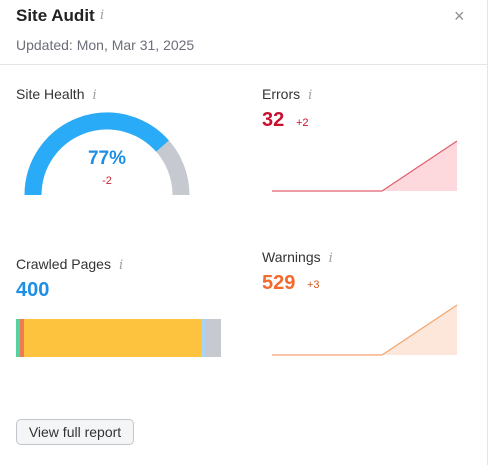  Describe the element at coordinates (291, 257) in the screenshot. I see `warnings-label-text: Warnings` at that location.